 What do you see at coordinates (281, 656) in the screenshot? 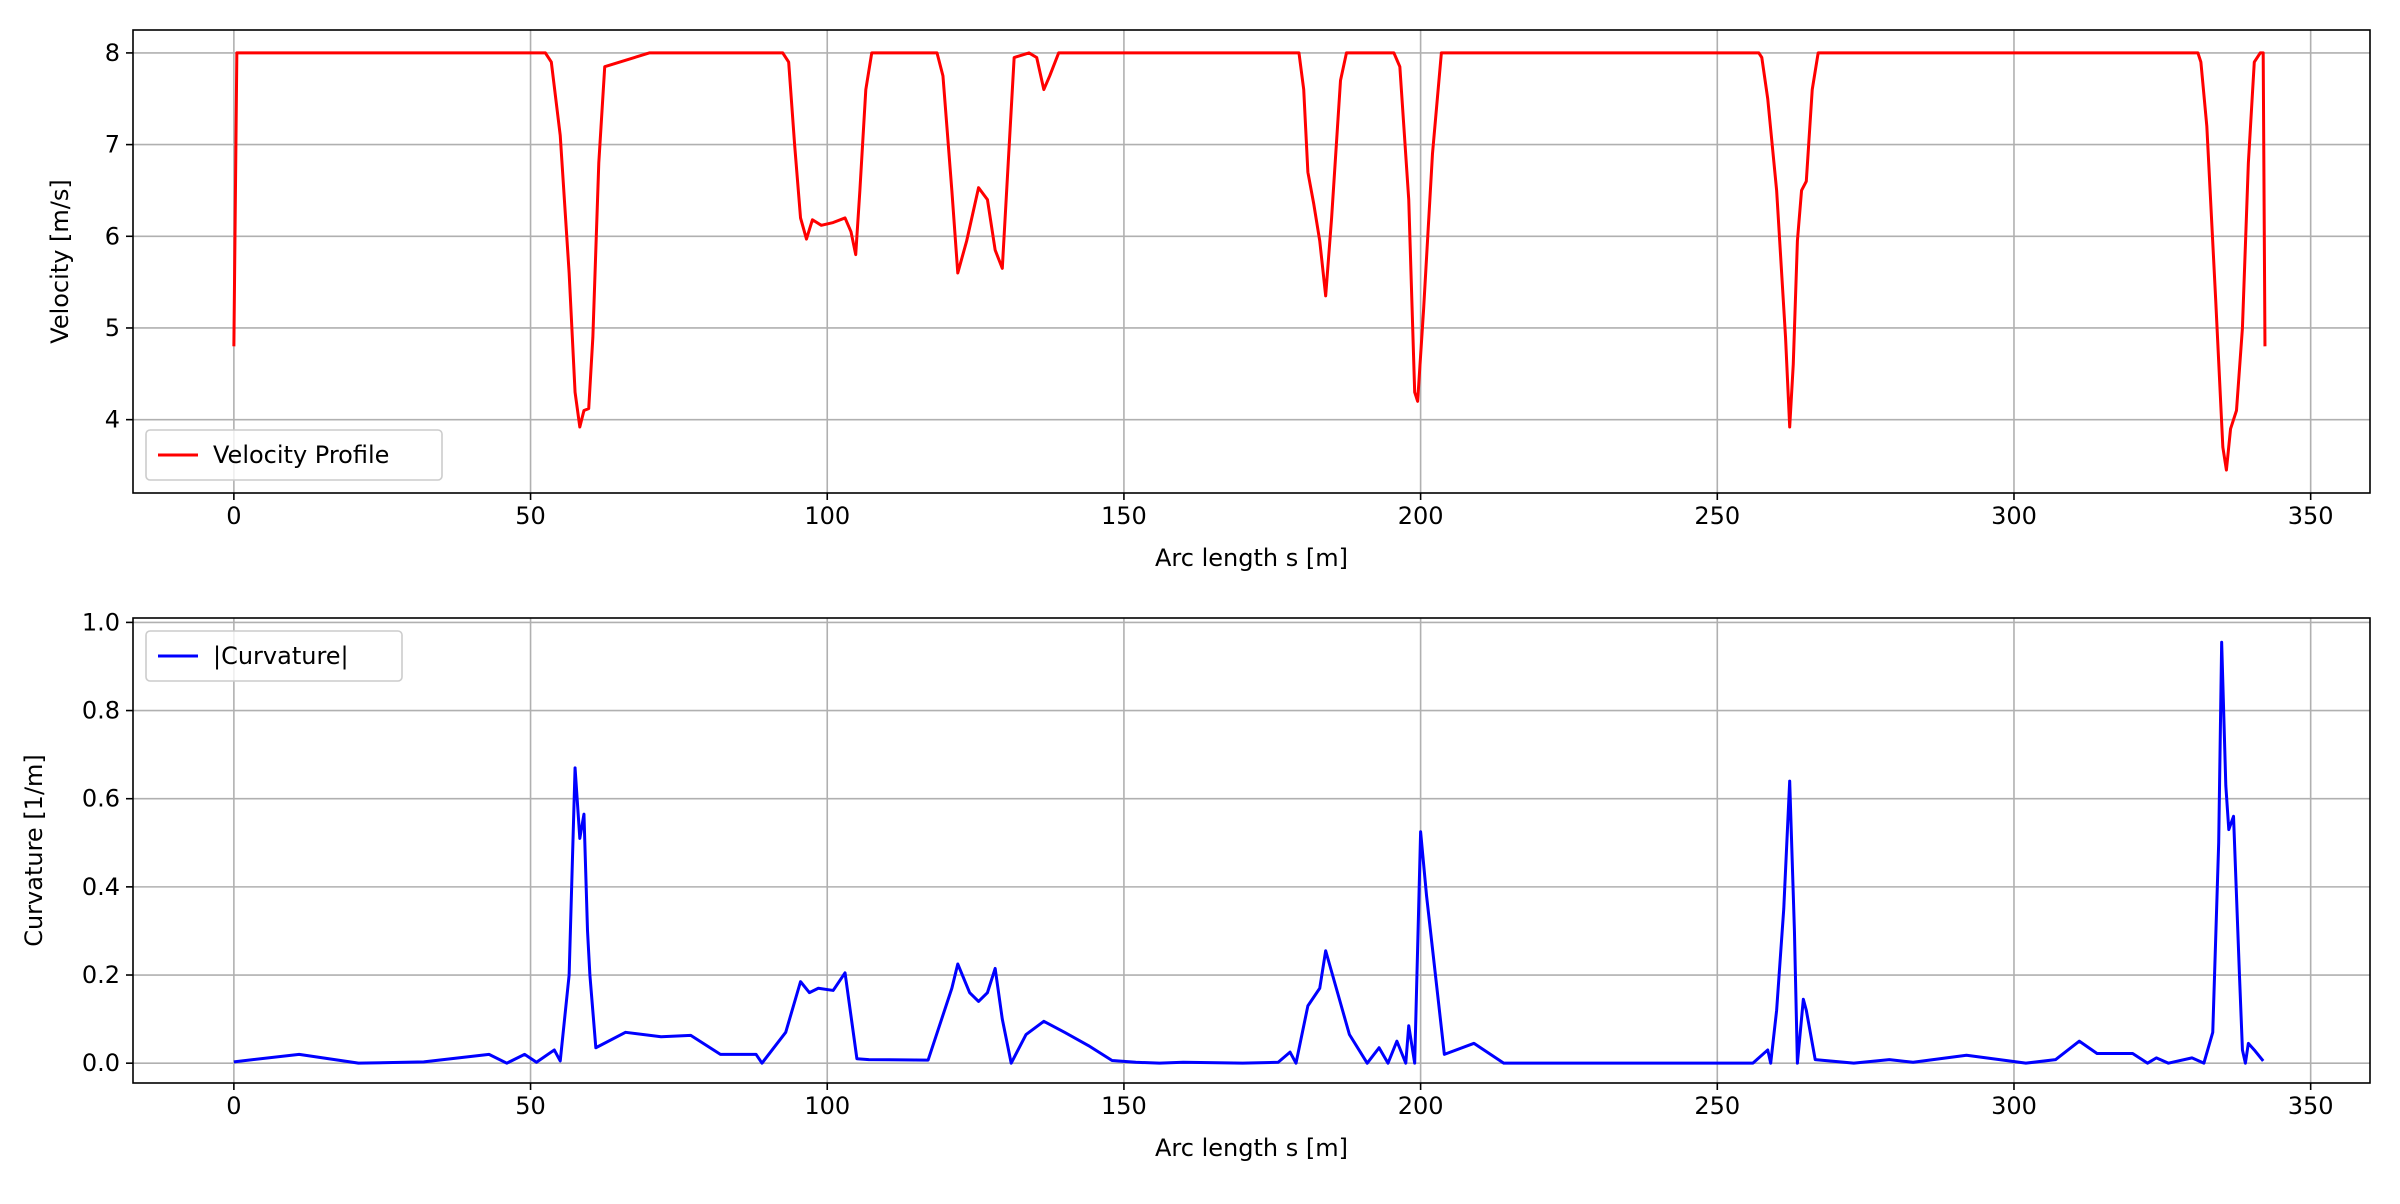
I see `legend-label: |Curvature|` at bounding box center [281, 656].